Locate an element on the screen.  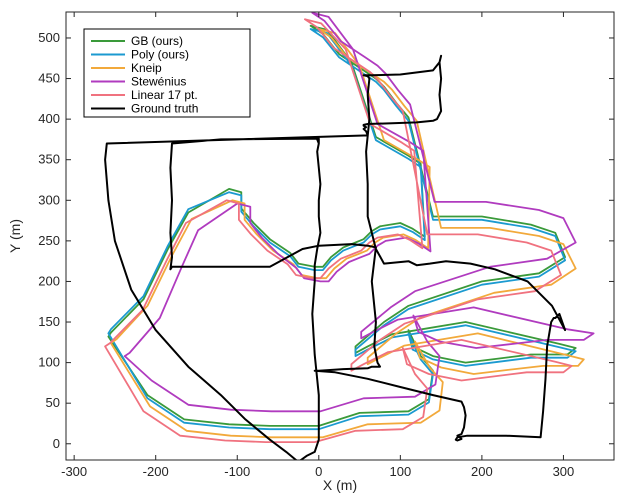
y-tick-label: 250 is located at coordinates (49, 240).